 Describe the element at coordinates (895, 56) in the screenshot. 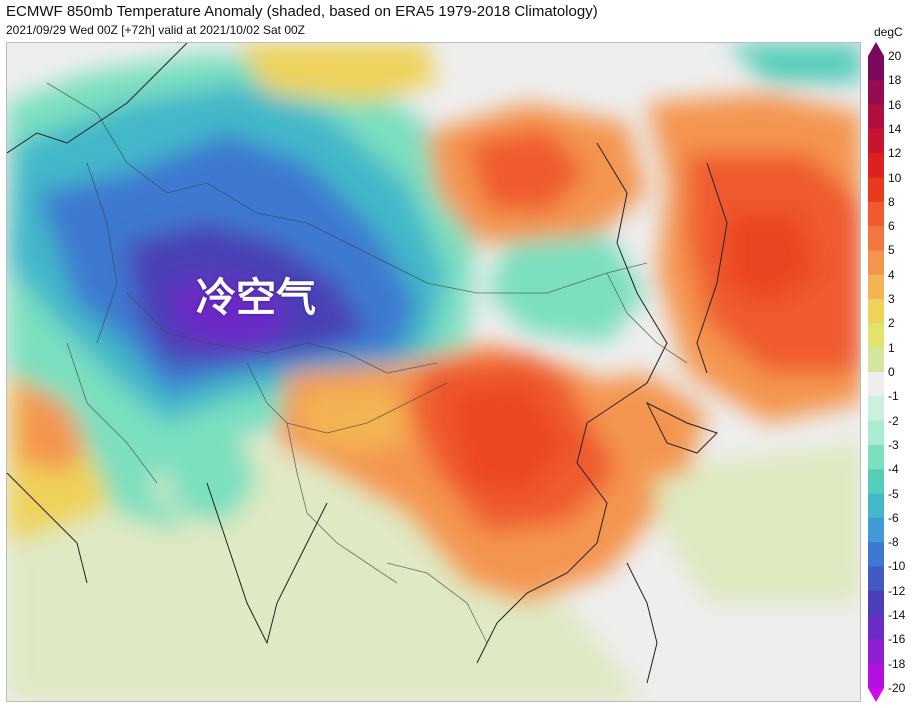

I see `colorbar-tick-label: 20` at that location.